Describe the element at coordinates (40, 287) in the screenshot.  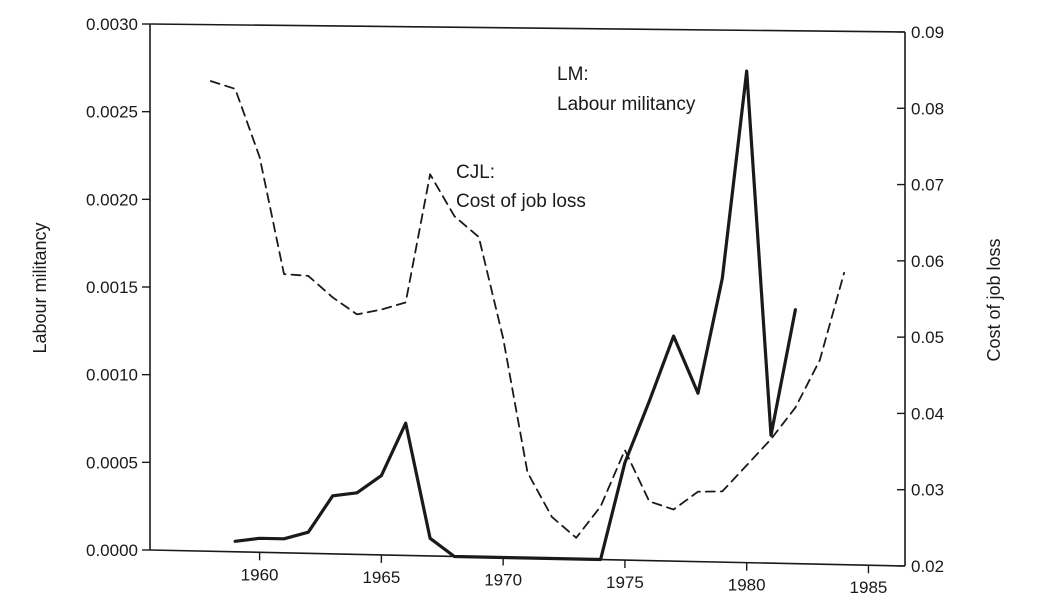
I see `y-axis-title: Labour militancy` at that location.